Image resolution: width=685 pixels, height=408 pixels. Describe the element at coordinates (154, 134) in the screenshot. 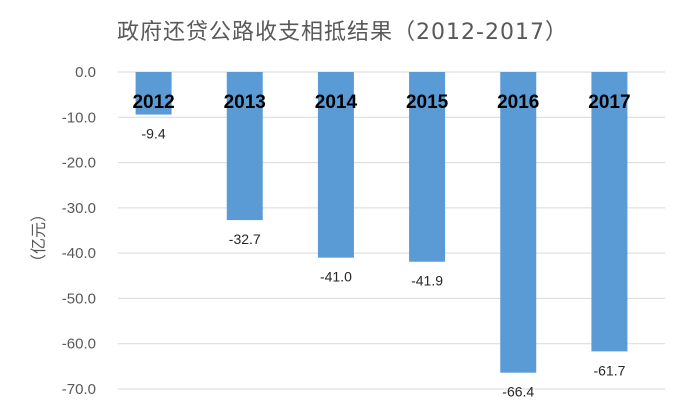

I see `data-label: -9.4` at that location.